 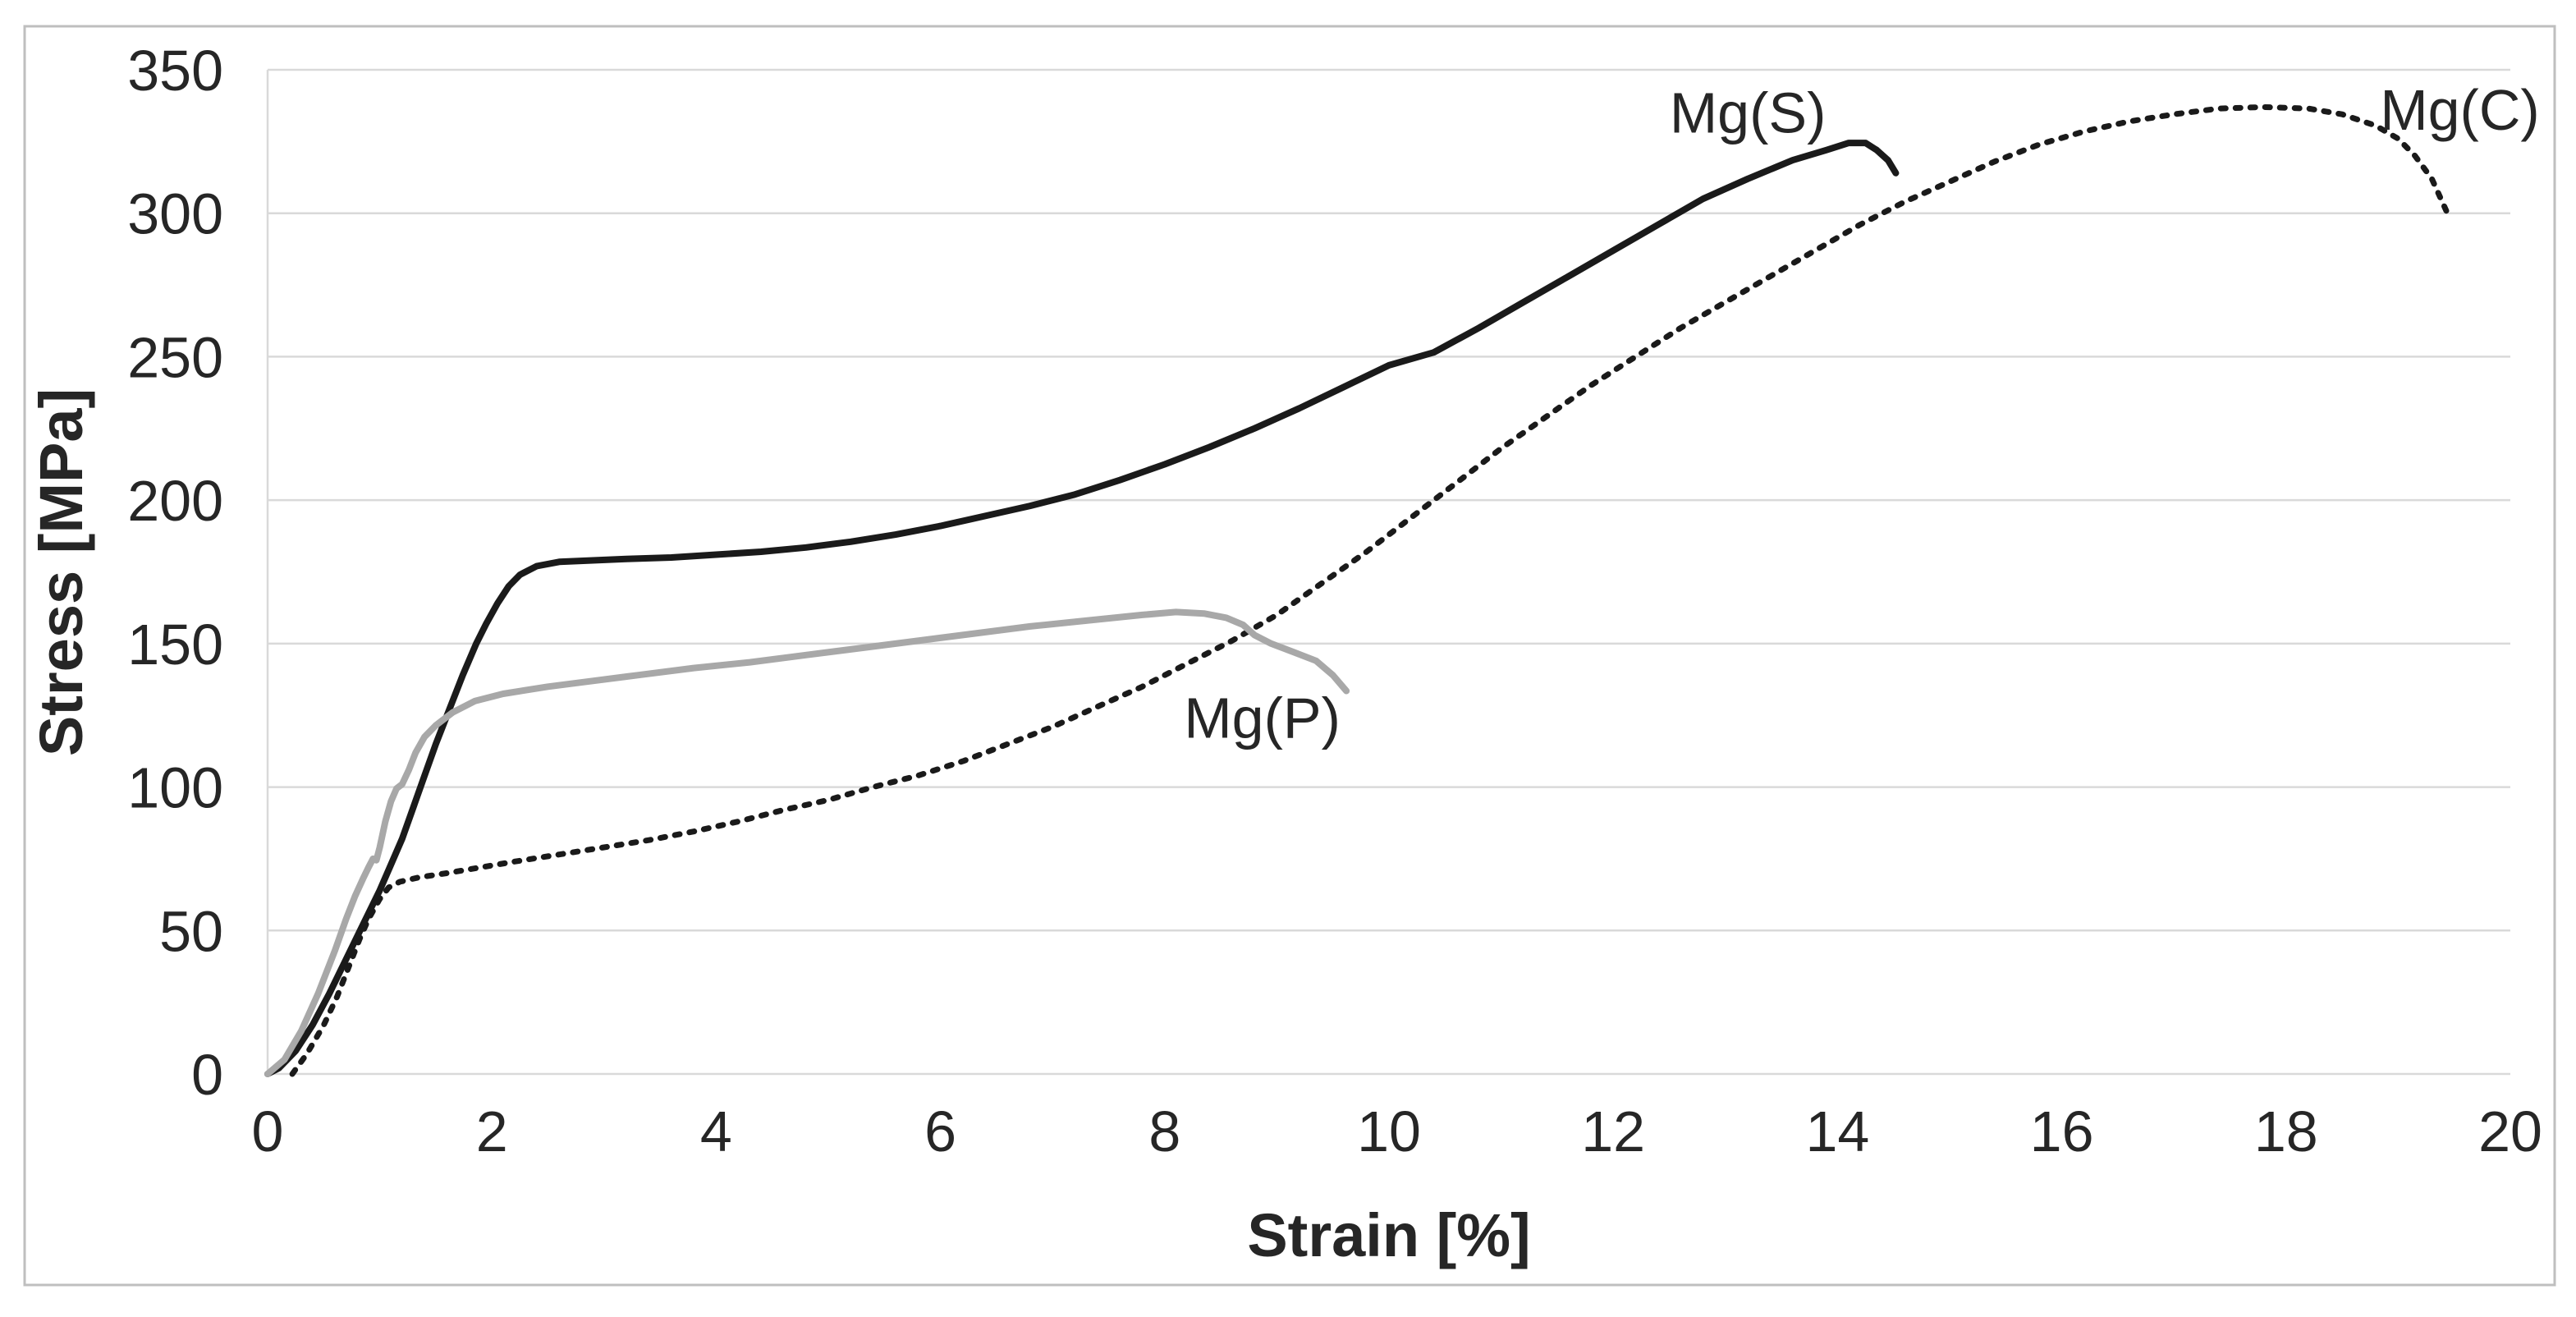 I want to click on y-axis-title: Stress [MPa], so click(x=61, y=572).